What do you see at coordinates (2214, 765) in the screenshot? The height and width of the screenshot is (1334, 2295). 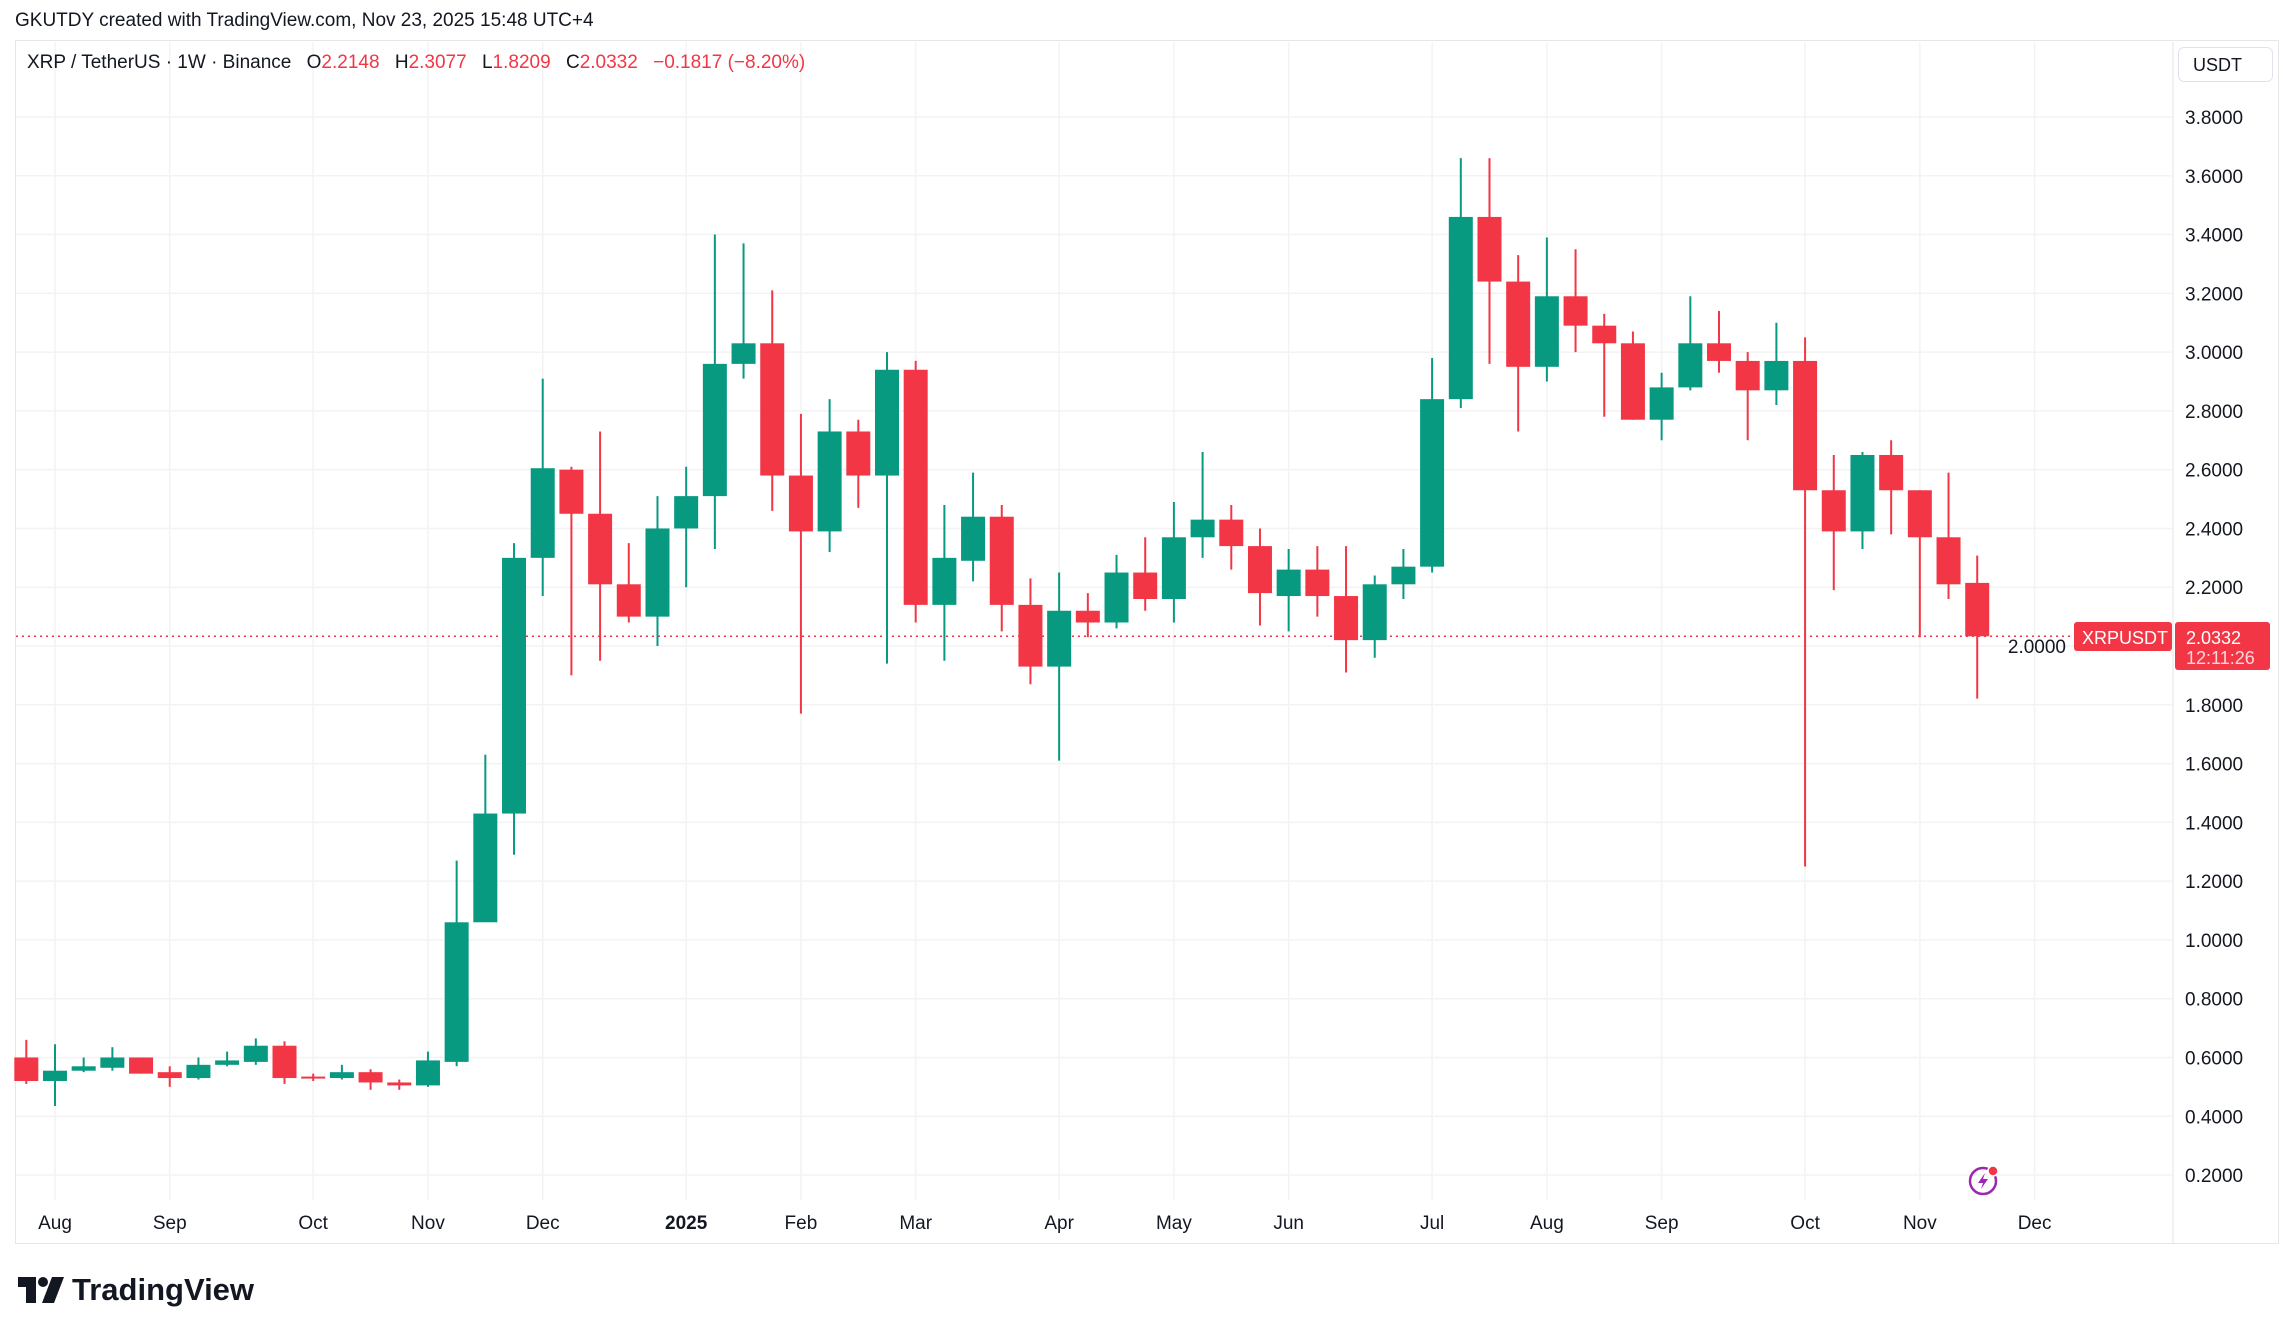 I see `price-tick-label: 1.6000` at bounding box center [2214, 765].